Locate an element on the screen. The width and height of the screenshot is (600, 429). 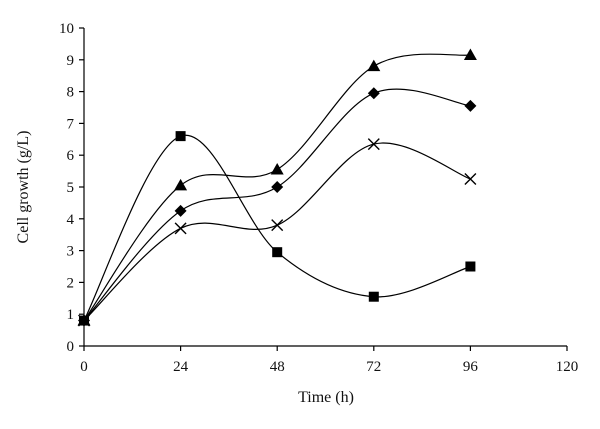
y-tick-label: 8 is located at coordinates (71, 93).